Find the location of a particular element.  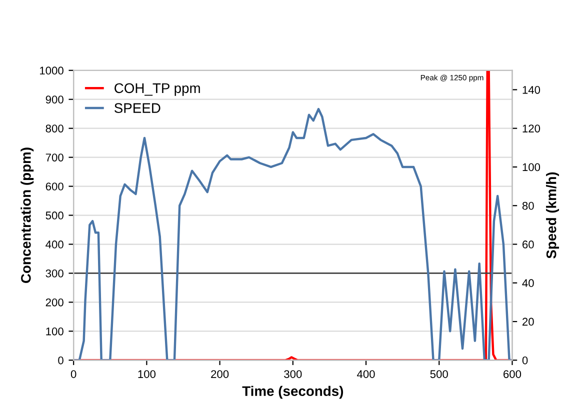

x-tick-label: 300 is located at coordinates (293, 374).